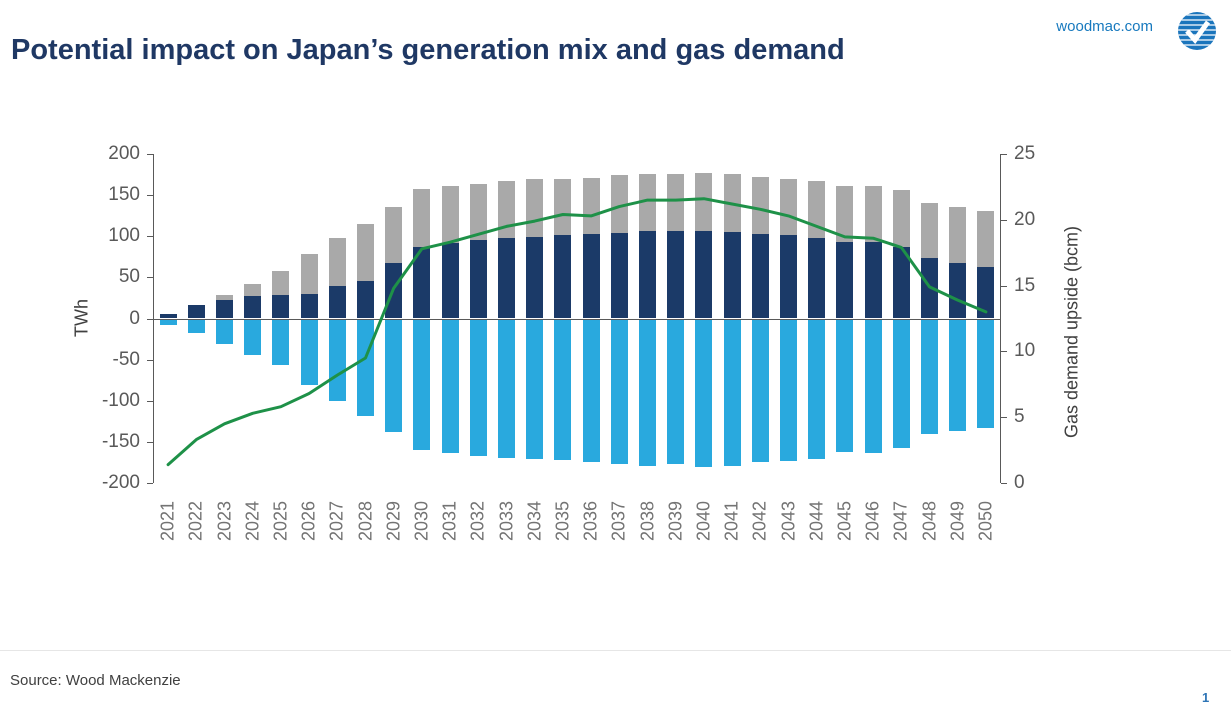 Image resolution: width=1231 pixels, height=724 pixels. What do you see at coordinates (844, 521) in the screenshot?
I see `x-axis-year-label: 2045` at bounding box center [844, 521].